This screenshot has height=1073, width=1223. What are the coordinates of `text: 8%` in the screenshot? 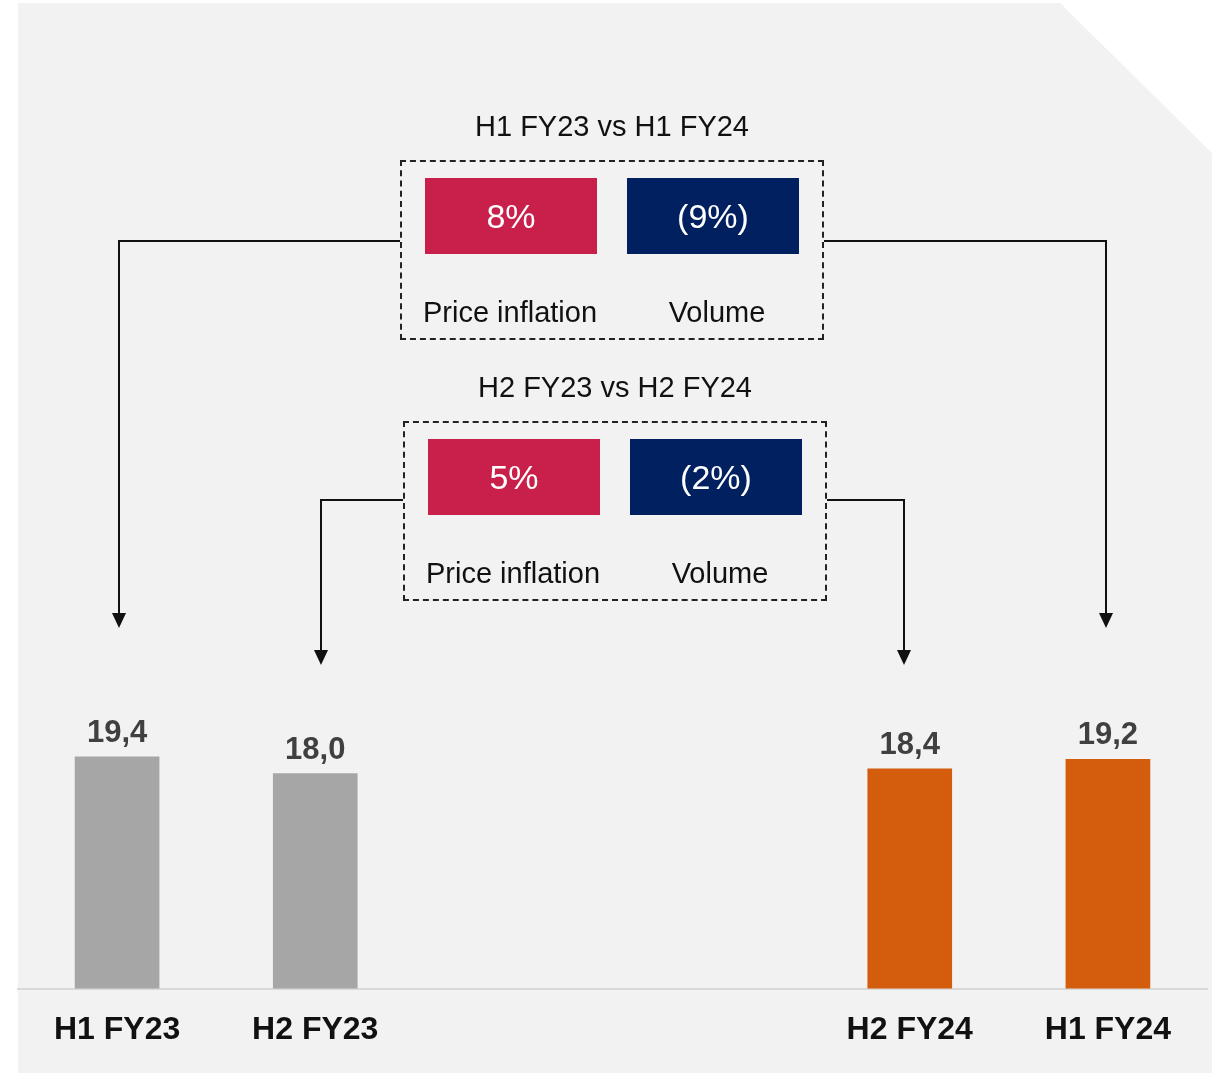 It's located at (511, 216).